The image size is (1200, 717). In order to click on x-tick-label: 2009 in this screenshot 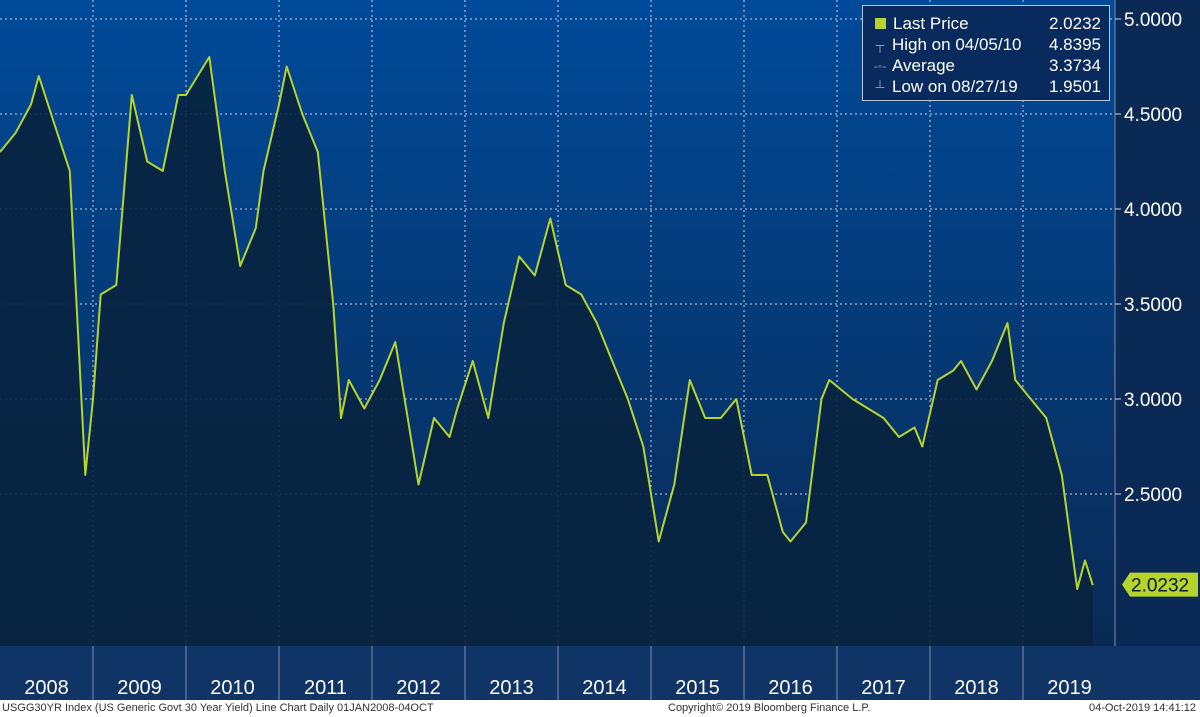, I will do `click(139, 688)`.